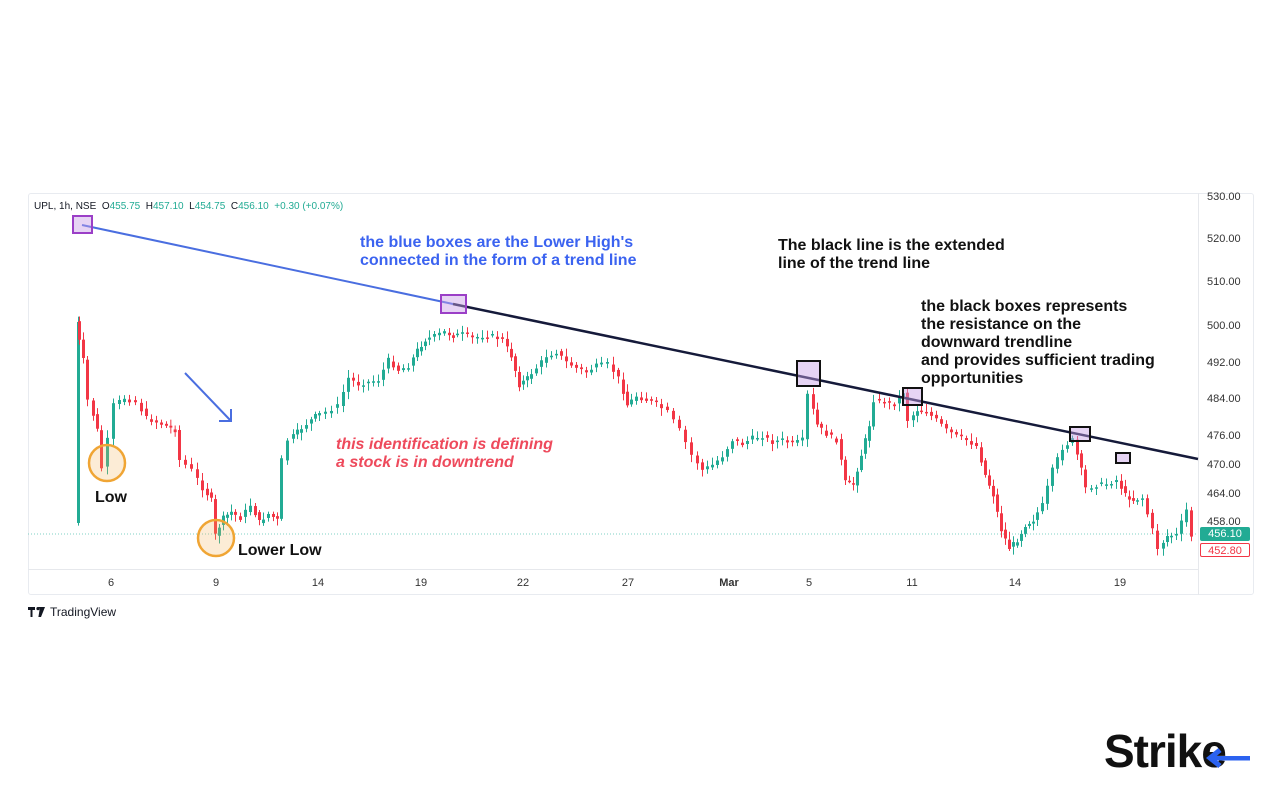 The height and width of the screenshot is (800, 1280). What do you see at coordinates (1001, 324) in the screenshot?
I see `boxes-annotation-line-2: the resistance on the` at bounding box center [1001, 324].